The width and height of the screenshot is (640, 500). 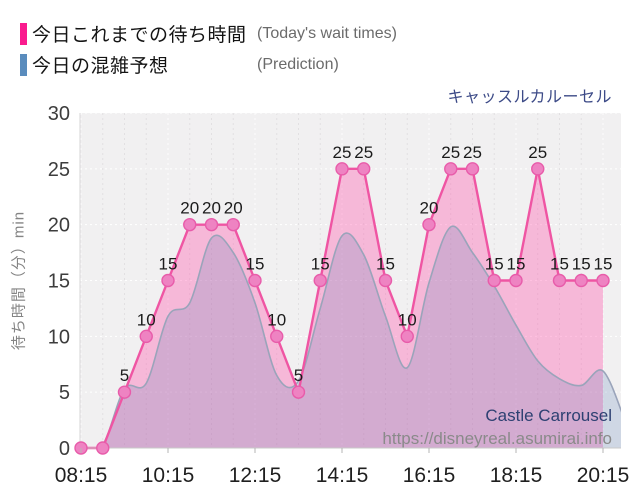 What do you see at coordinates (497, 438) in the screenshot?
I see `watermark-url: https://disneyreal.asumirai.info` at bounding box center [497, 438].